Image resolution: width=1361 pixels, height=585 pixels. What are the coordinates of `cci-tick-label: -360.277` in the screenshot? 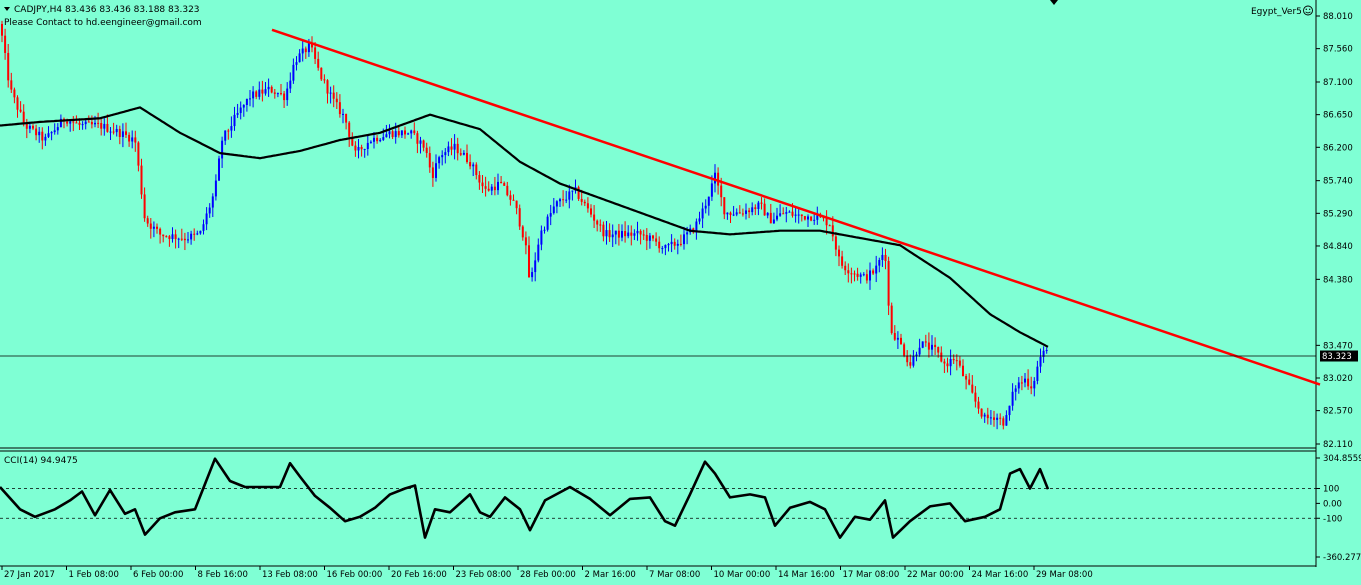 It's located at (1342, 558).